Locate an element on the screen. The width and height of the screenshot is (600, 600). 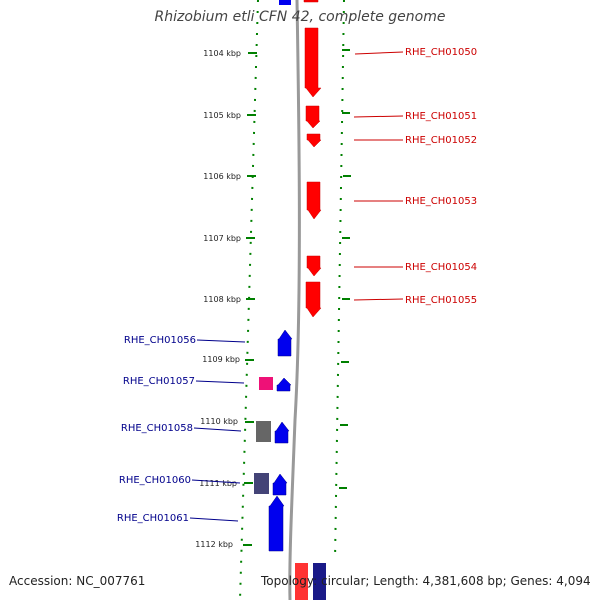
gene-label-rhe-ch01058: RHE_CH01058 is located at coordinates (157, 428).